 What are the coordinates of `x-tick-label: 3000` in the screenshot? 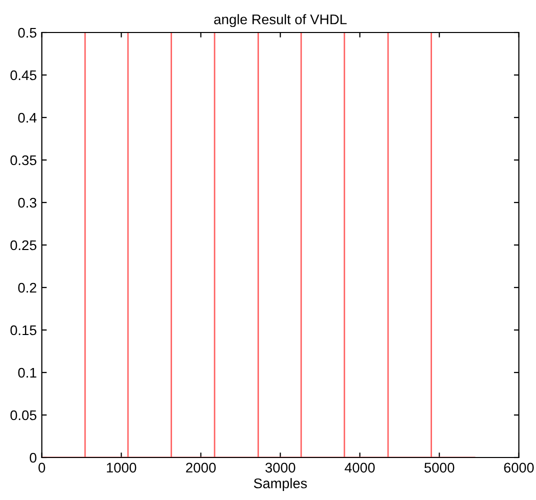 It's located at (280, 467).